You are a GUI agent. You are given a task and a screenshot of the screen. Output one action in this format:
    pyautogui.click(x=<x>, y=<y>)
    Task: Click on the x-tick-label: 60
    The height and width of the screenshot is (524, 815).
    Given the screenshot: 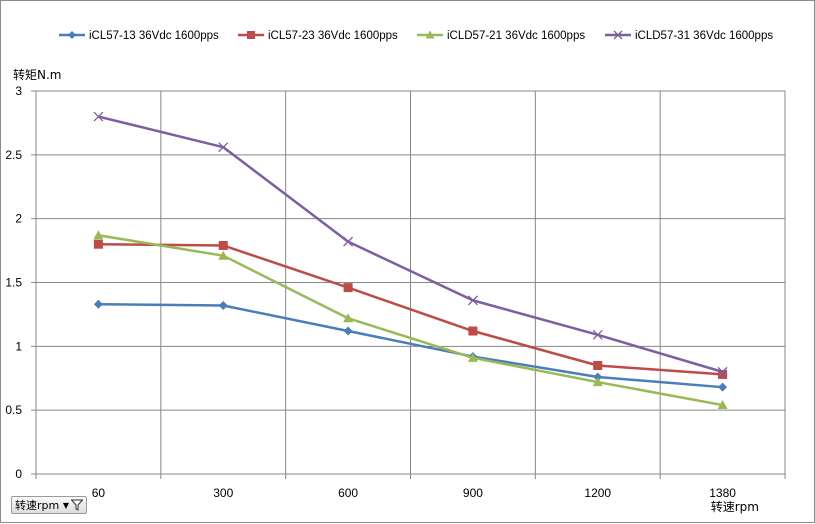 What is the action you would take?
    pyautogui.click(x=99, y=493)
    